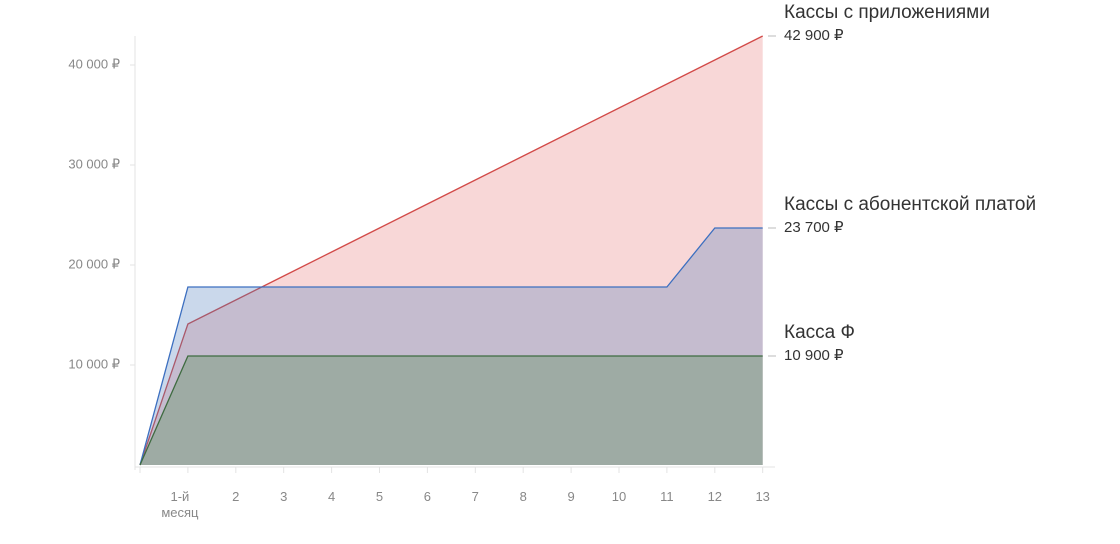  I want to click on series-name: Касса Ф, so click(819, 332).